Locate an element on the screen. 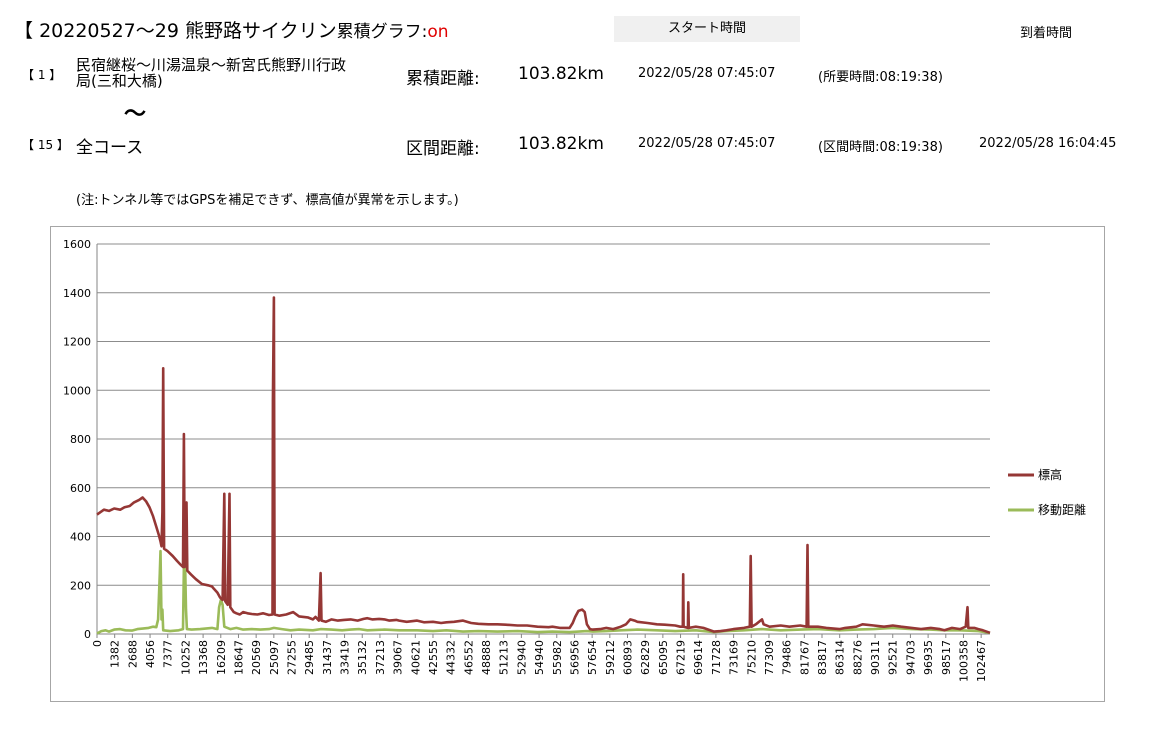  legend-label: 移動距離 is located at coordinates (1062, 510).